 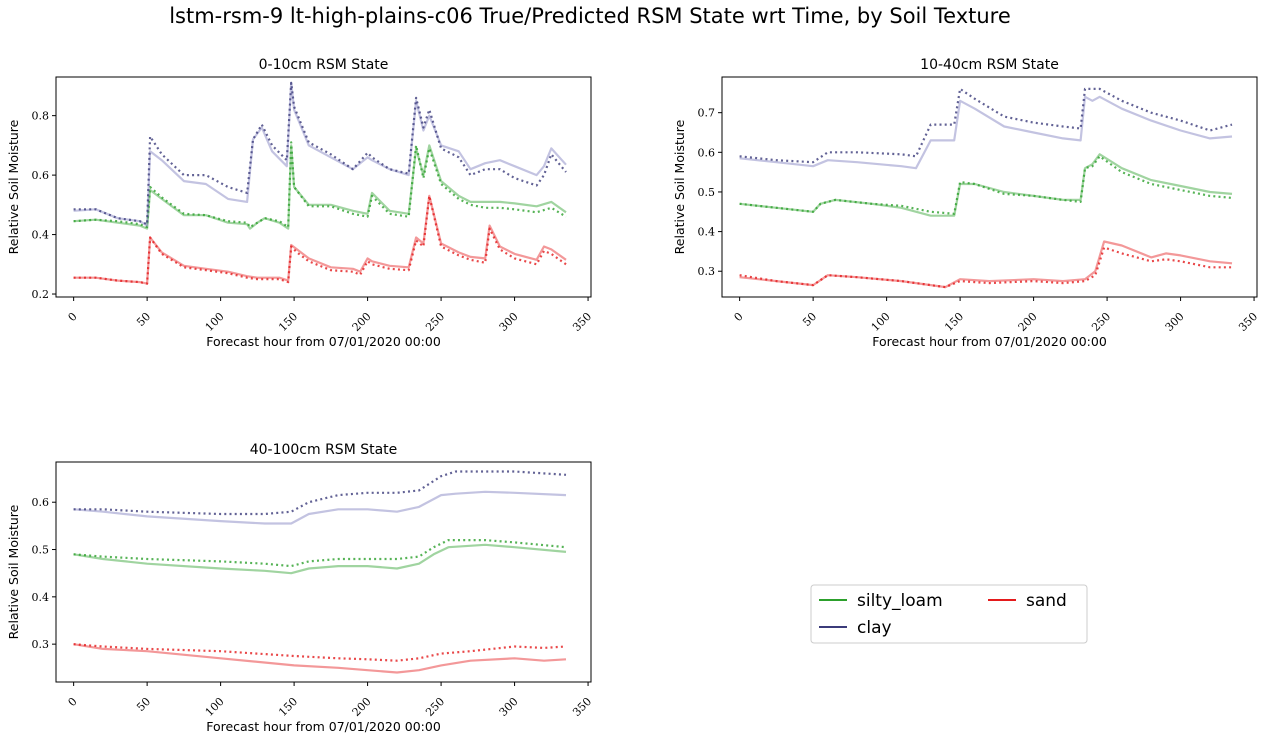 What do you see at coordinates (41, 294) in the screenshot?
I see `y-tick-label: 0.2` at bounding box center [41, 294].